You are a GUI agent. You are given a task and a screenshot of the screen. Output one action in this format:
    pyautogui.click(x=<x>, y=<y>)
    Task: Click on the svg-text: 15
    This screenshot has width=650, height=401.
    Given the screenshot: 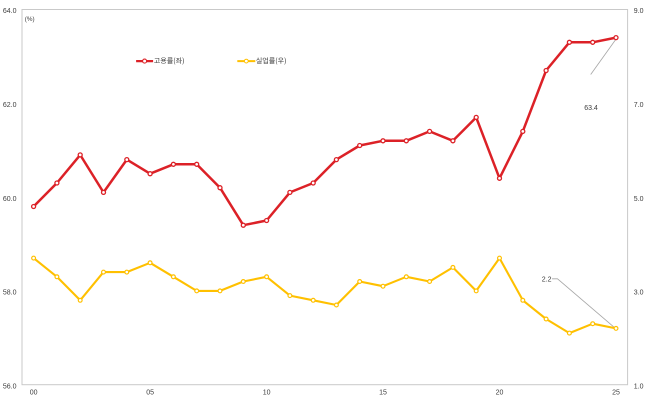 What is the action you would take?
    pyautogui.click(x=383, y=393)
    